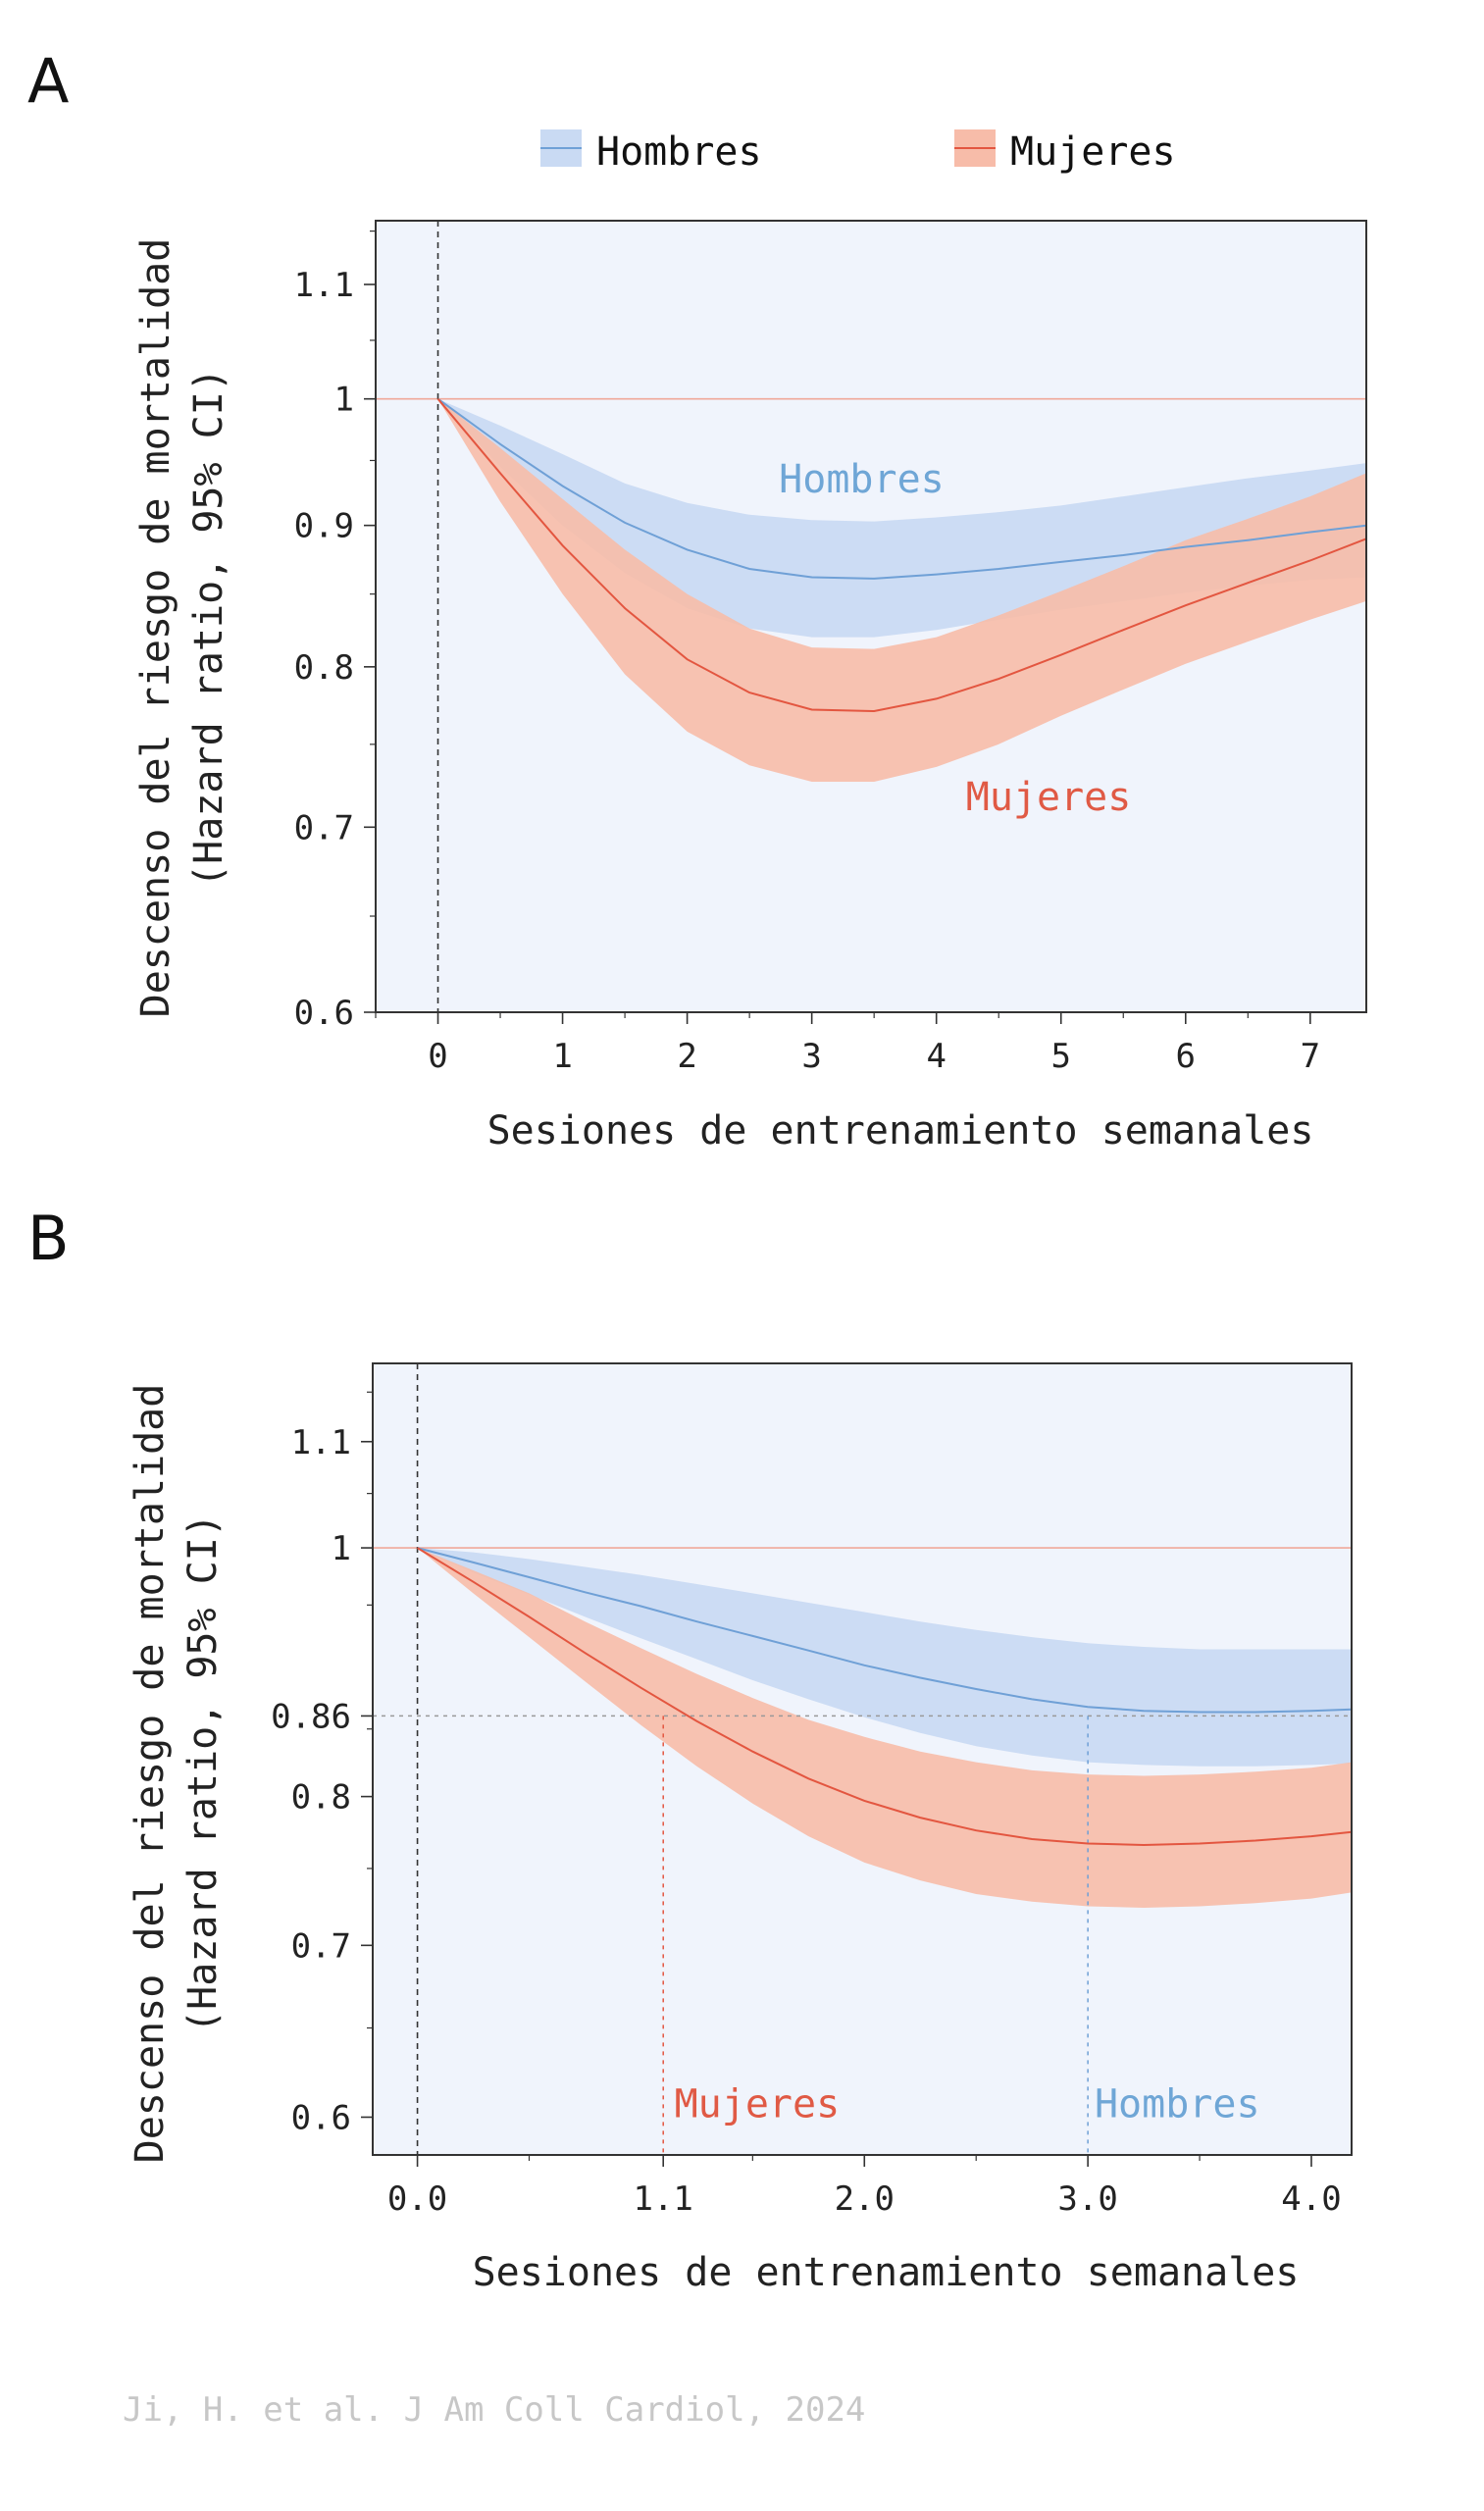 The width and height of the screenshot is (1484, 2511). Describe the element at coordinates (900, 1130) in the screenshot. I see `chart-a-x-title: Sesiones de entrenamiento semanales` at that location.